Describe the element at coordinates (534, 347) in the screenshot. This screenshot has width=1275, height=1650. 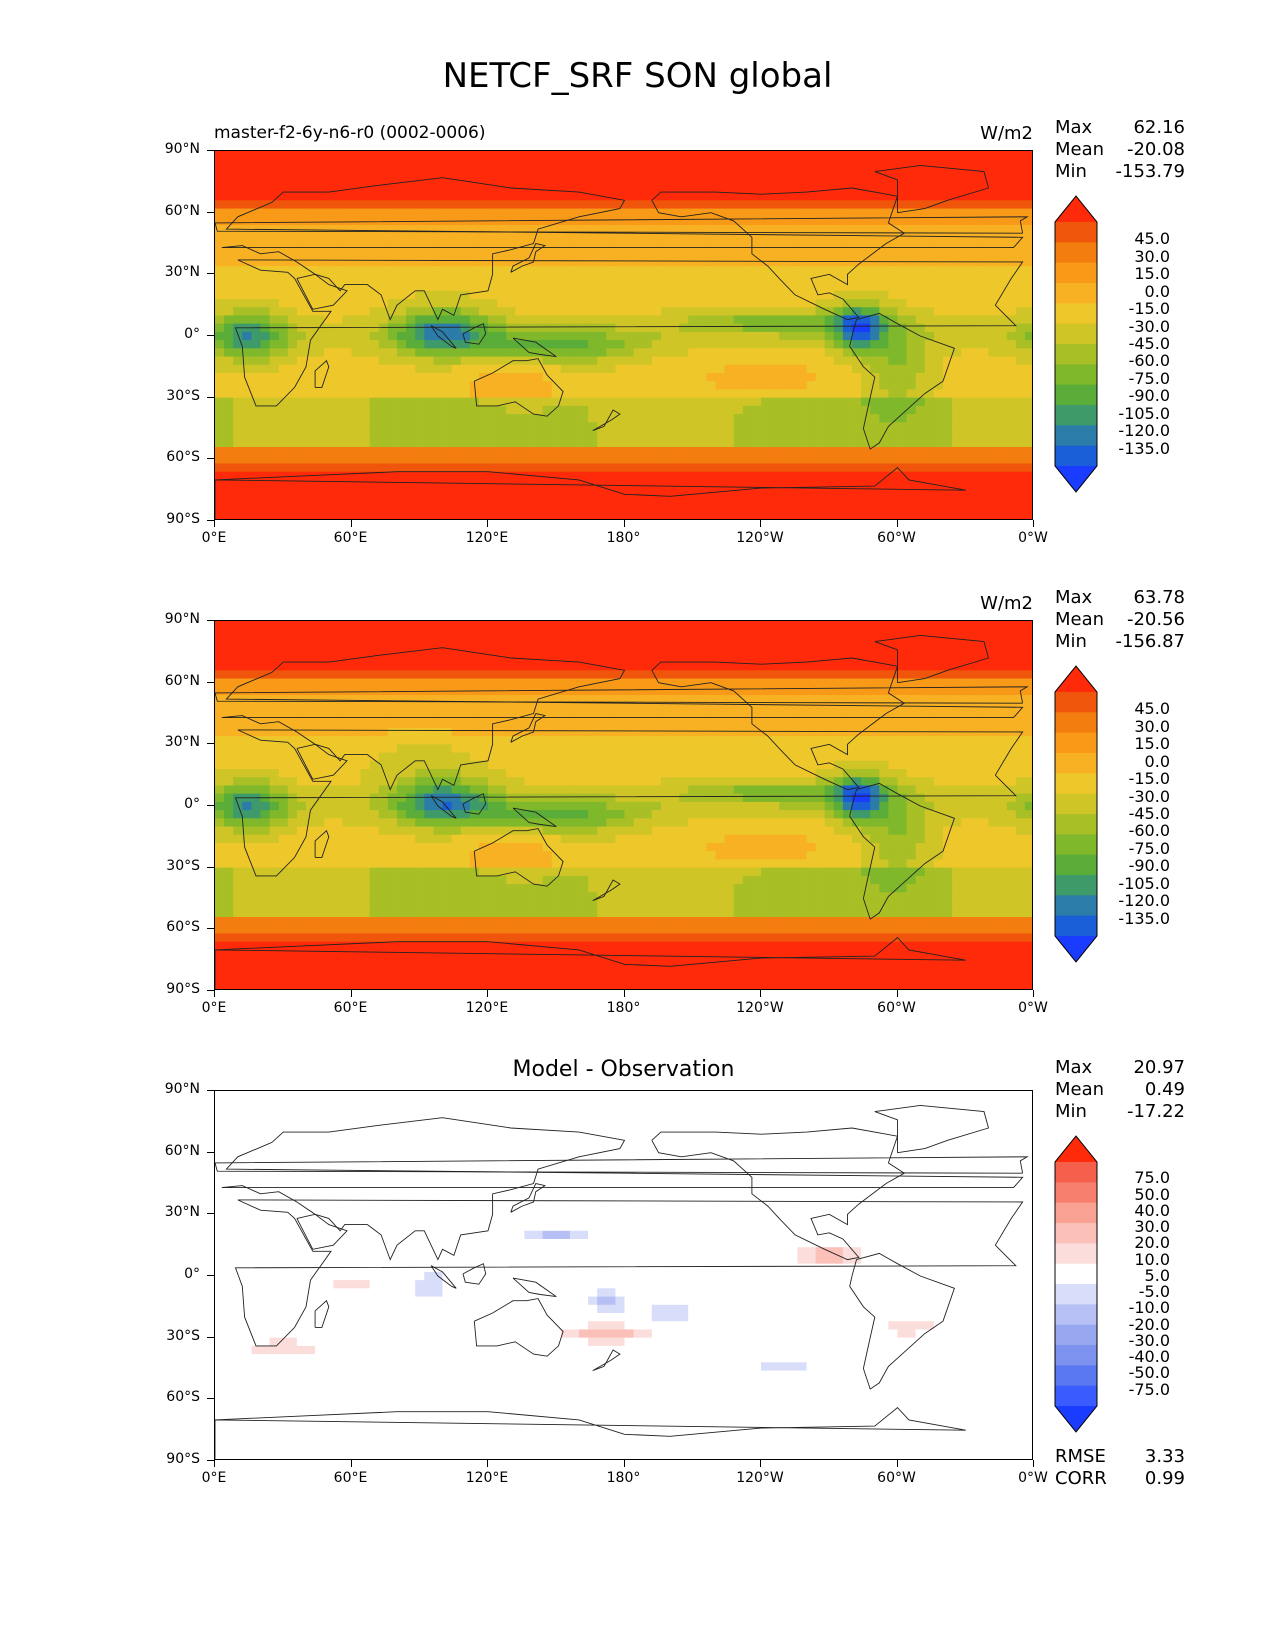
I see `coastline-new-guinea` at that location.